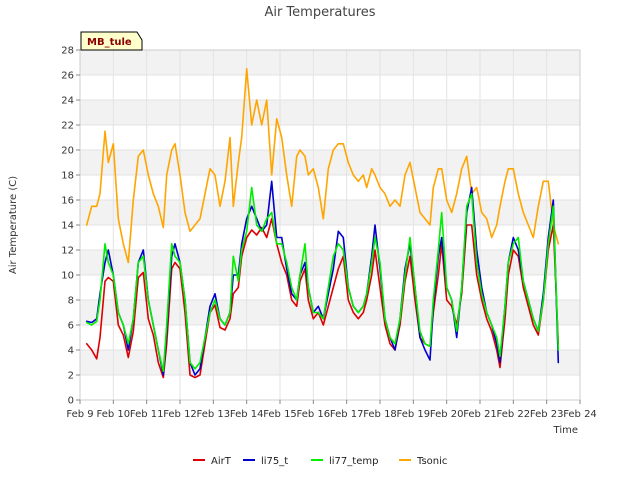 The image size is (640, 480). I want to click on x-tick-label: Feb 18, so click(380, 414).